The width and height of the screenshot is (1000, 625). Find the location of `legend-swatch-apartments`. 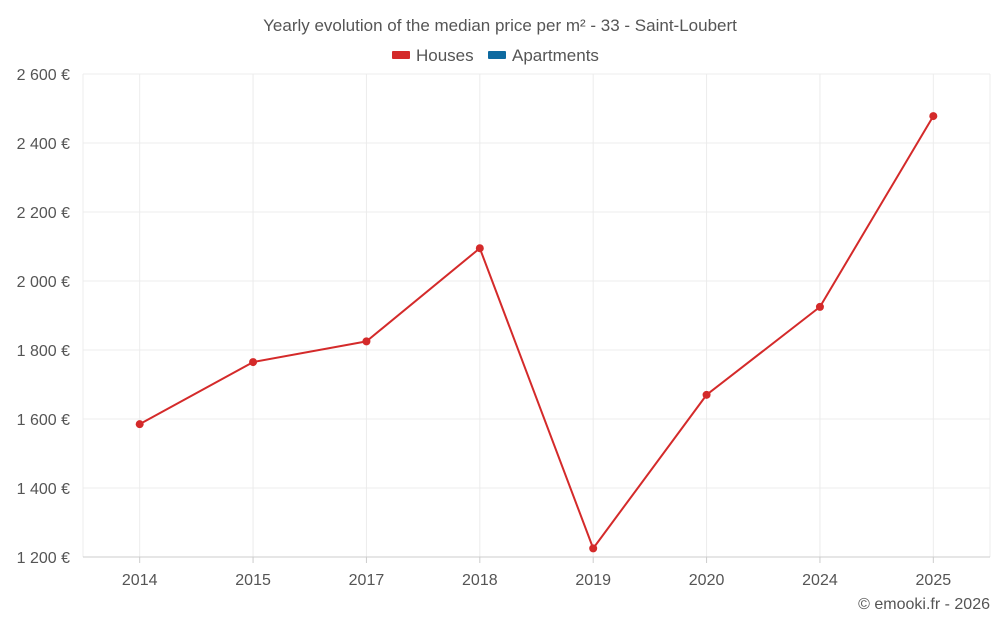

legend-swatch-apartments is located at coordinates (497, 55).